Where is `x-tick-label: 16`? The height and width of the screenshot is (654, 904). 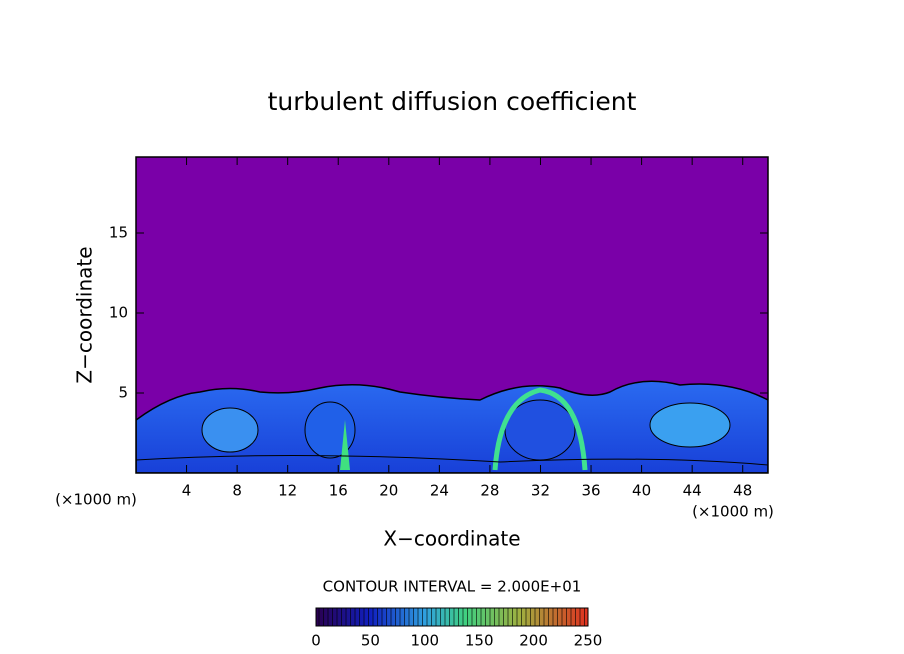
x-tick-label: 16 is located at coordinates (338, 491).